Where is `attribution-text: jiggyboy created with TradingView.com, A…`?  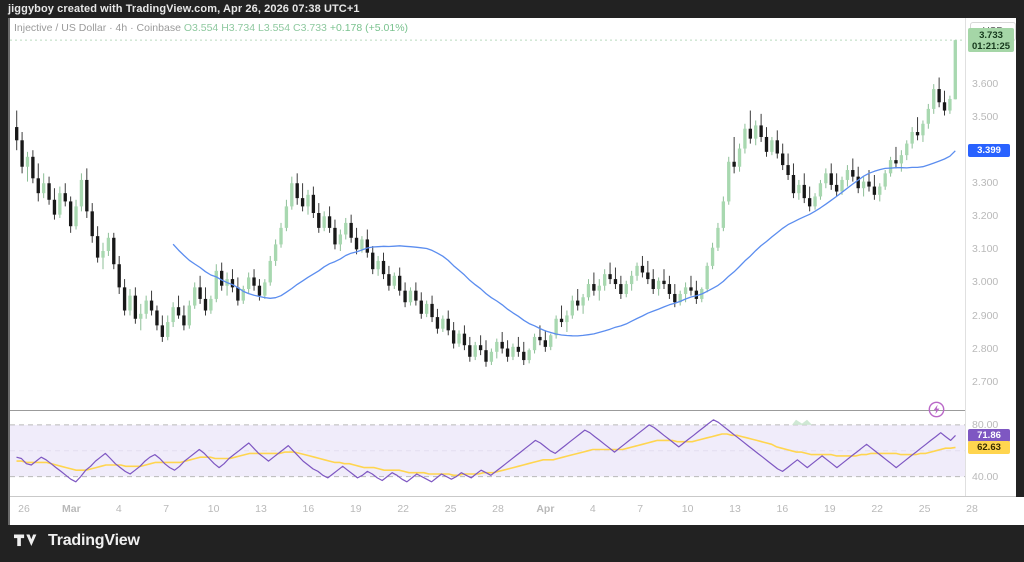 attribution-text: jiggyboy created with TradingView.com, A… is located at coordinates (184, 9).